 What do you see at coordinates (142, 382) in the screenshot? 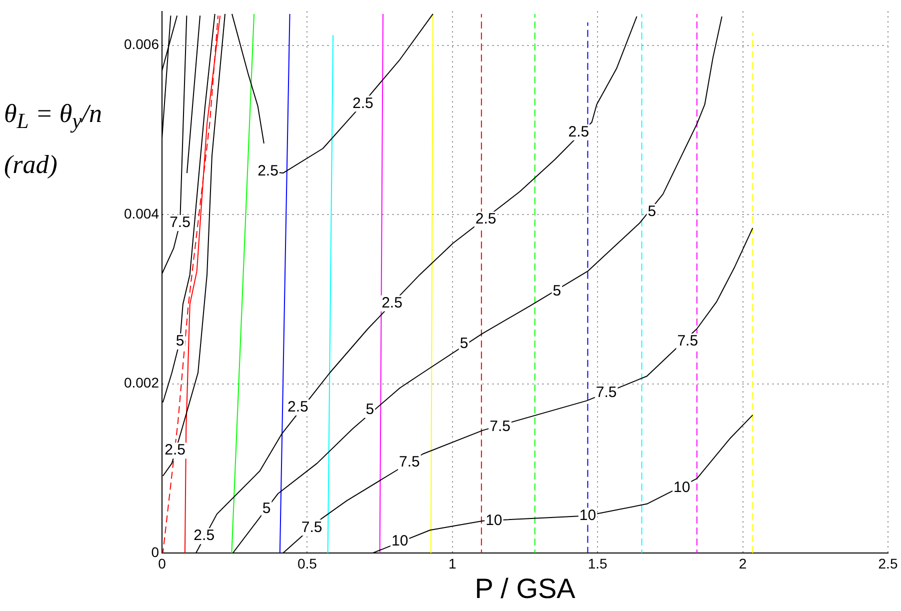
I see `y-tick-label: 0.002` at bounding box center [142, 382].